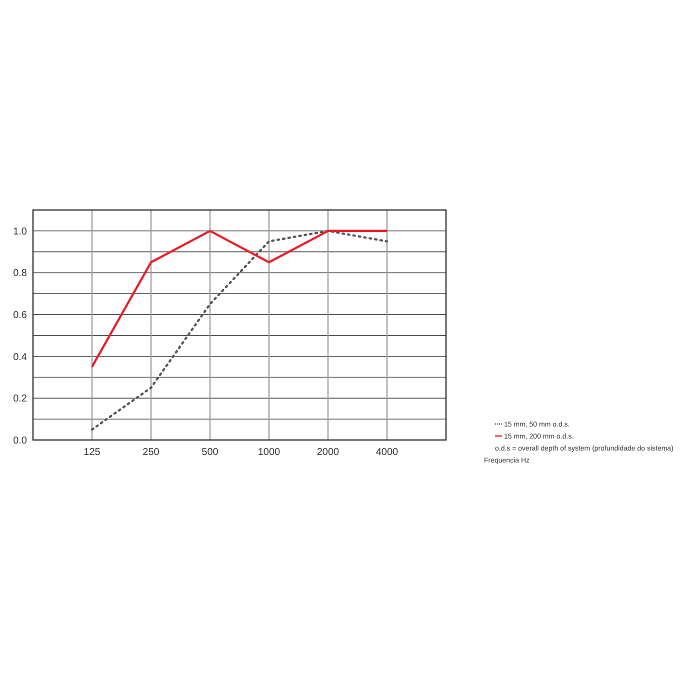 The height and width of the screenshot is (680, 680). What do you see at coordinates (92, 452) in the screenshot?
I see `x-tick-label: 125` at bounding box center [92, 452].